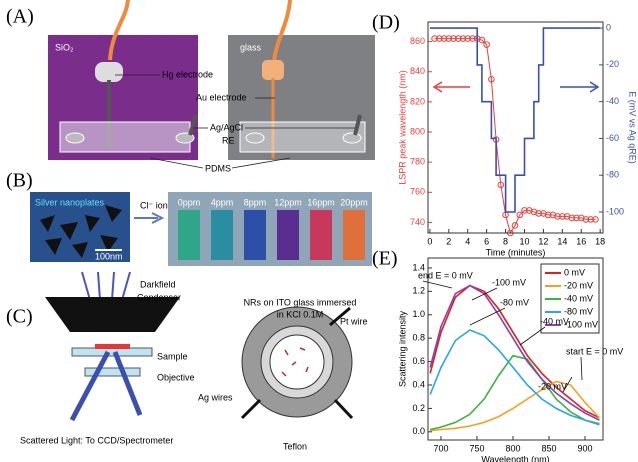  What do you see at coordinates (417, 131) in the screenshot?
I see `y-tick-label: 800` at bounding box center [417, 131].